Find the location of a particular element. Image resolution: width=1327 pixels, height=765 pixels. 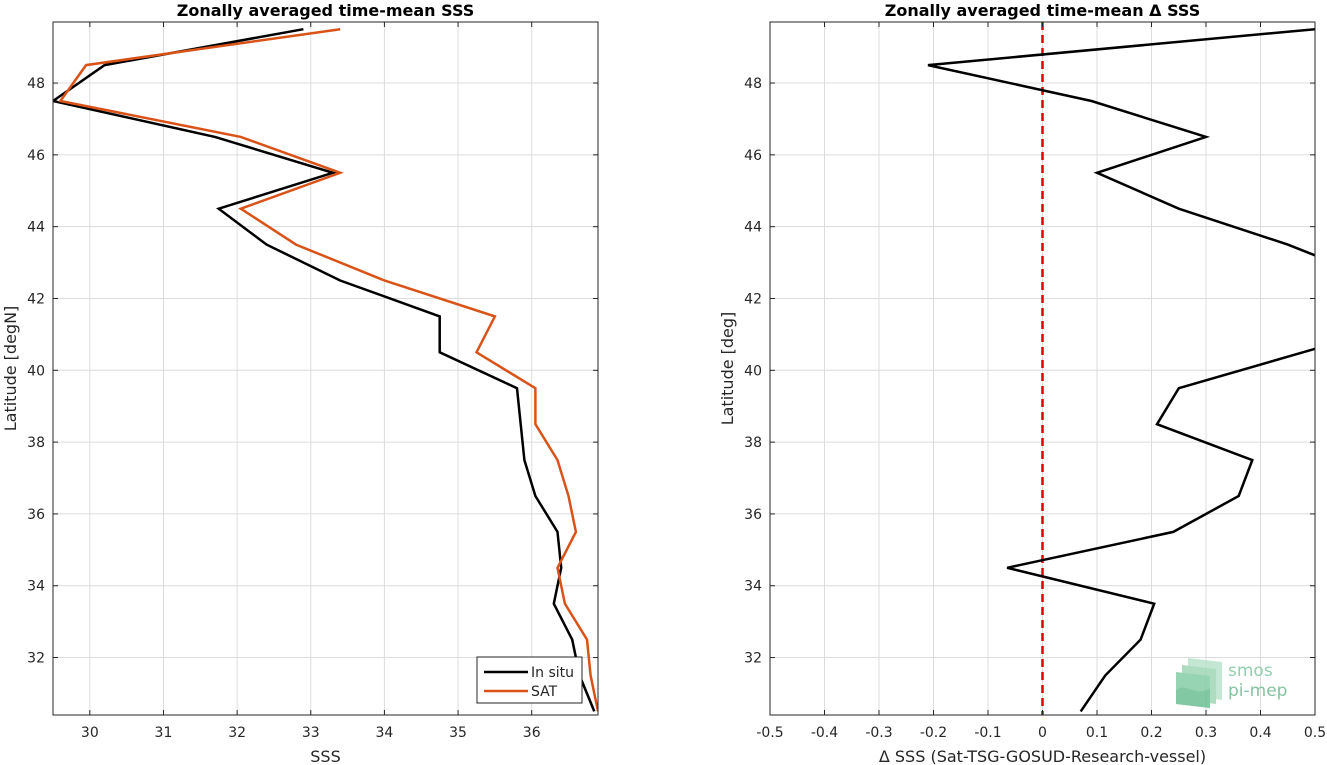

legend: In situ SAT is located at coordinates (529, 680).